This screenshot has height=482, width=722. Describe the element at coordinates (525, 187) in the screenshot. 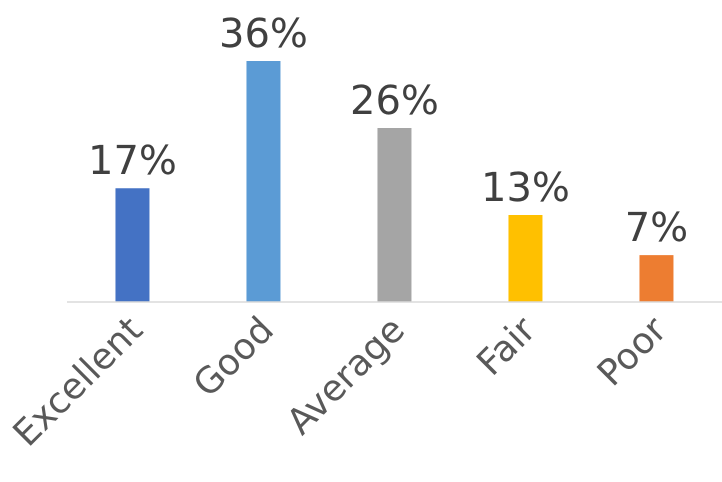

I see `data-label: 13%` at that location.